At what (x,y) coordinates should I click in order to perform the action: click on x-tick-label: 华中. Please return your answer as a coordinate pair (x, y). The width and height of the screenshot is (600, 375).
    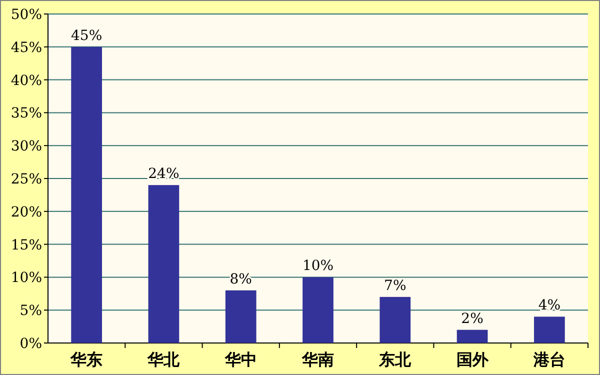
    Looking at the image, I should click on (240, 359).